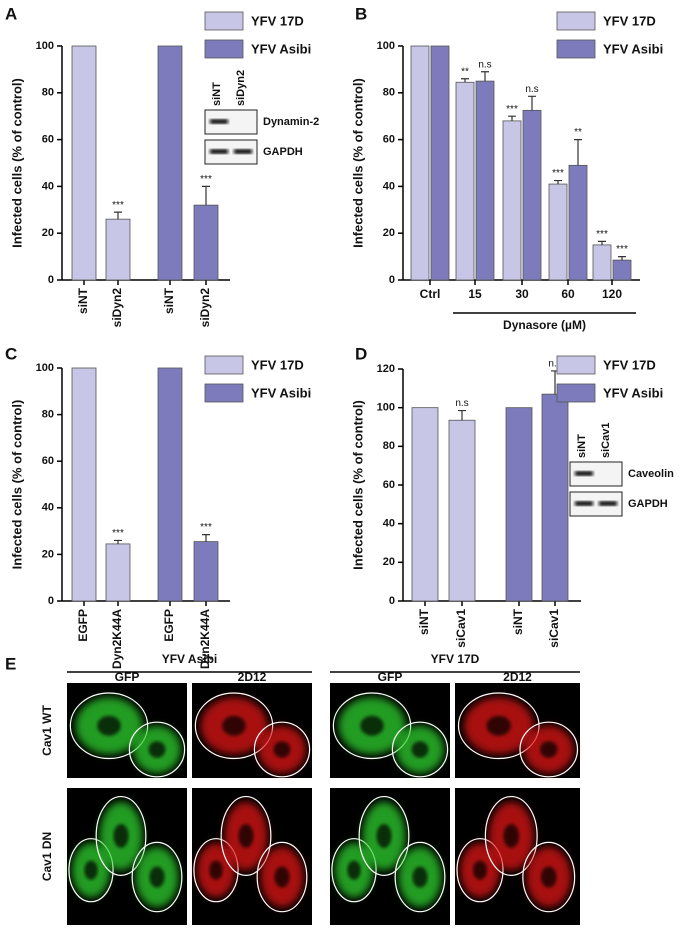 This screenshot has width=700, height=930. Describe the element at coordinates (517, 677) in the screenshot. I see `column-label: 2D12` at that location.